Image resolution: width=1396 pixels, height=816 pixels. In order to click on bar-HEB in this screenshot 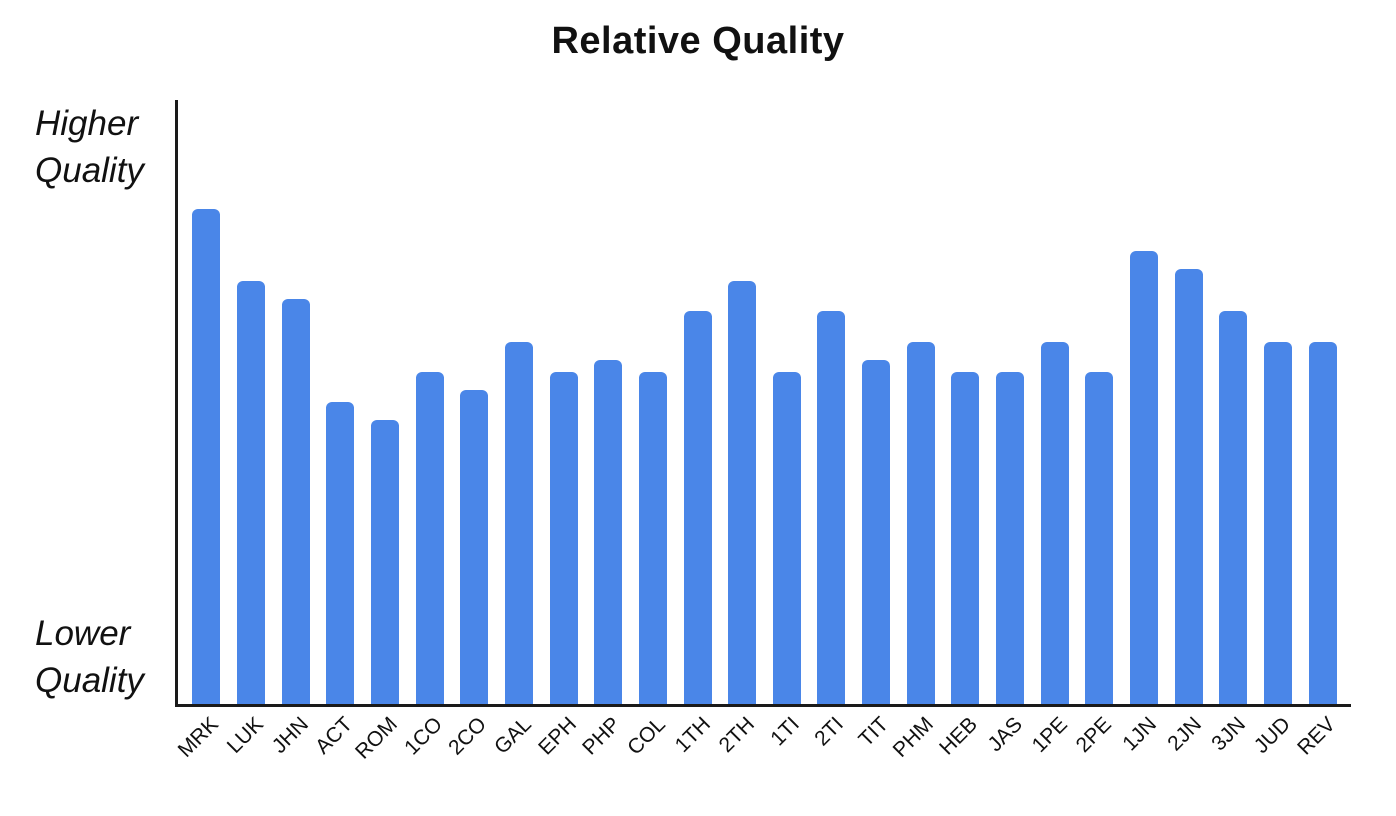, I will do `click(965, 537)`.